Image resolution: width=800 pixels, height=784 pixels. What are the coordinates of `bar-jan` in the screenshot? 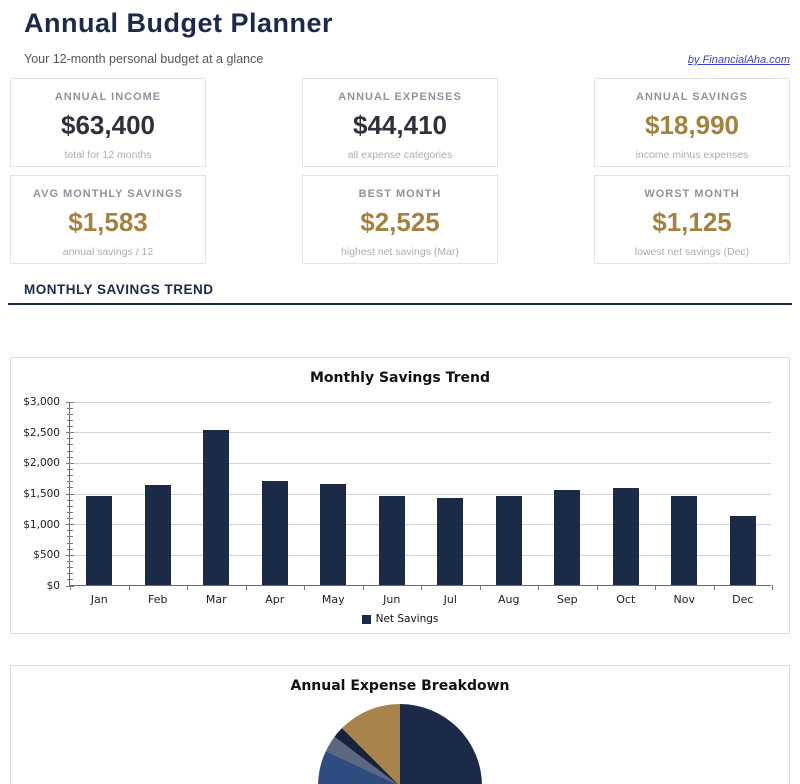 It's located at (99, 540).